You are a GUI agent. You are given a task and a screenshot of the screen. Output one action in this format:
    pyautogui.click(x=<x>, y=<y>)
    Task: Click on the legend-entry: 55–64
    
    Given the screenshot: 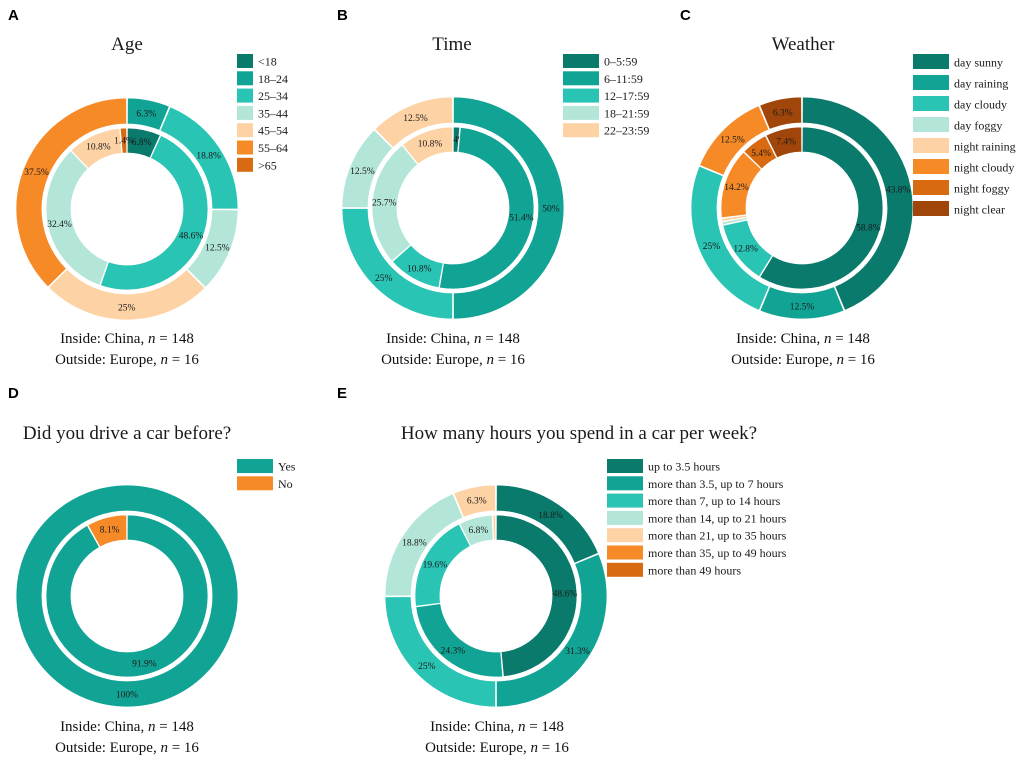 What is the action you would take?
    pyautogui.click(x=273, y=148)
    